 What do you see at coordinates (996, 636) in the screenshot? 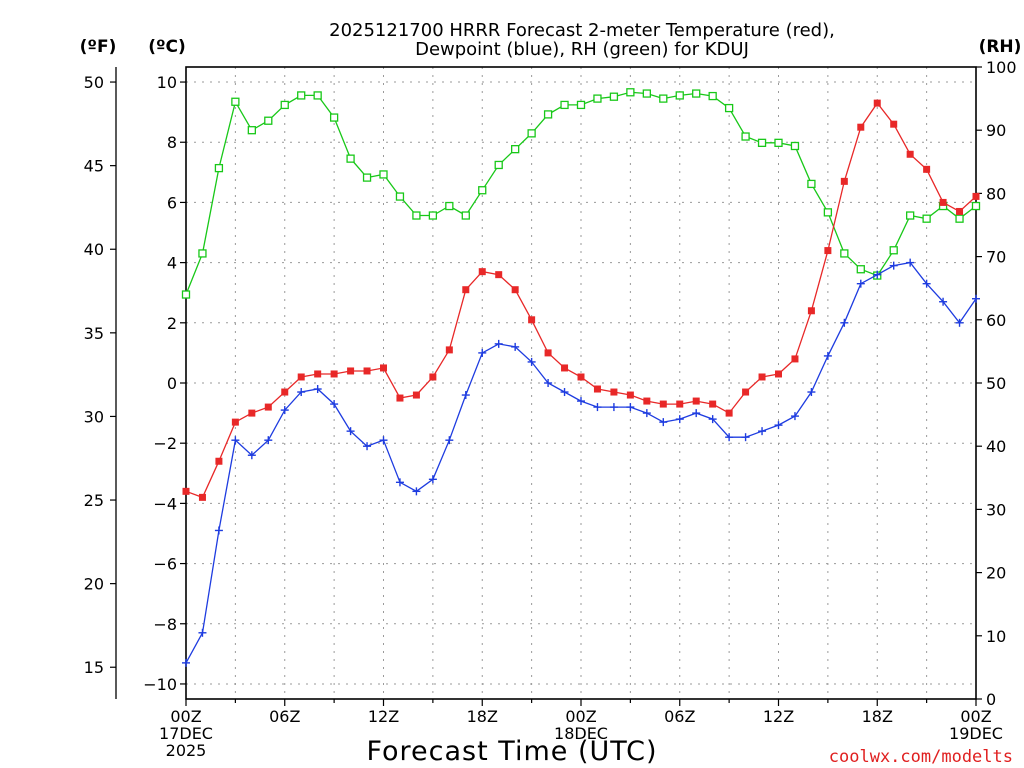
I see `rh-tick-label: 10` at bounding box center [996, 636].